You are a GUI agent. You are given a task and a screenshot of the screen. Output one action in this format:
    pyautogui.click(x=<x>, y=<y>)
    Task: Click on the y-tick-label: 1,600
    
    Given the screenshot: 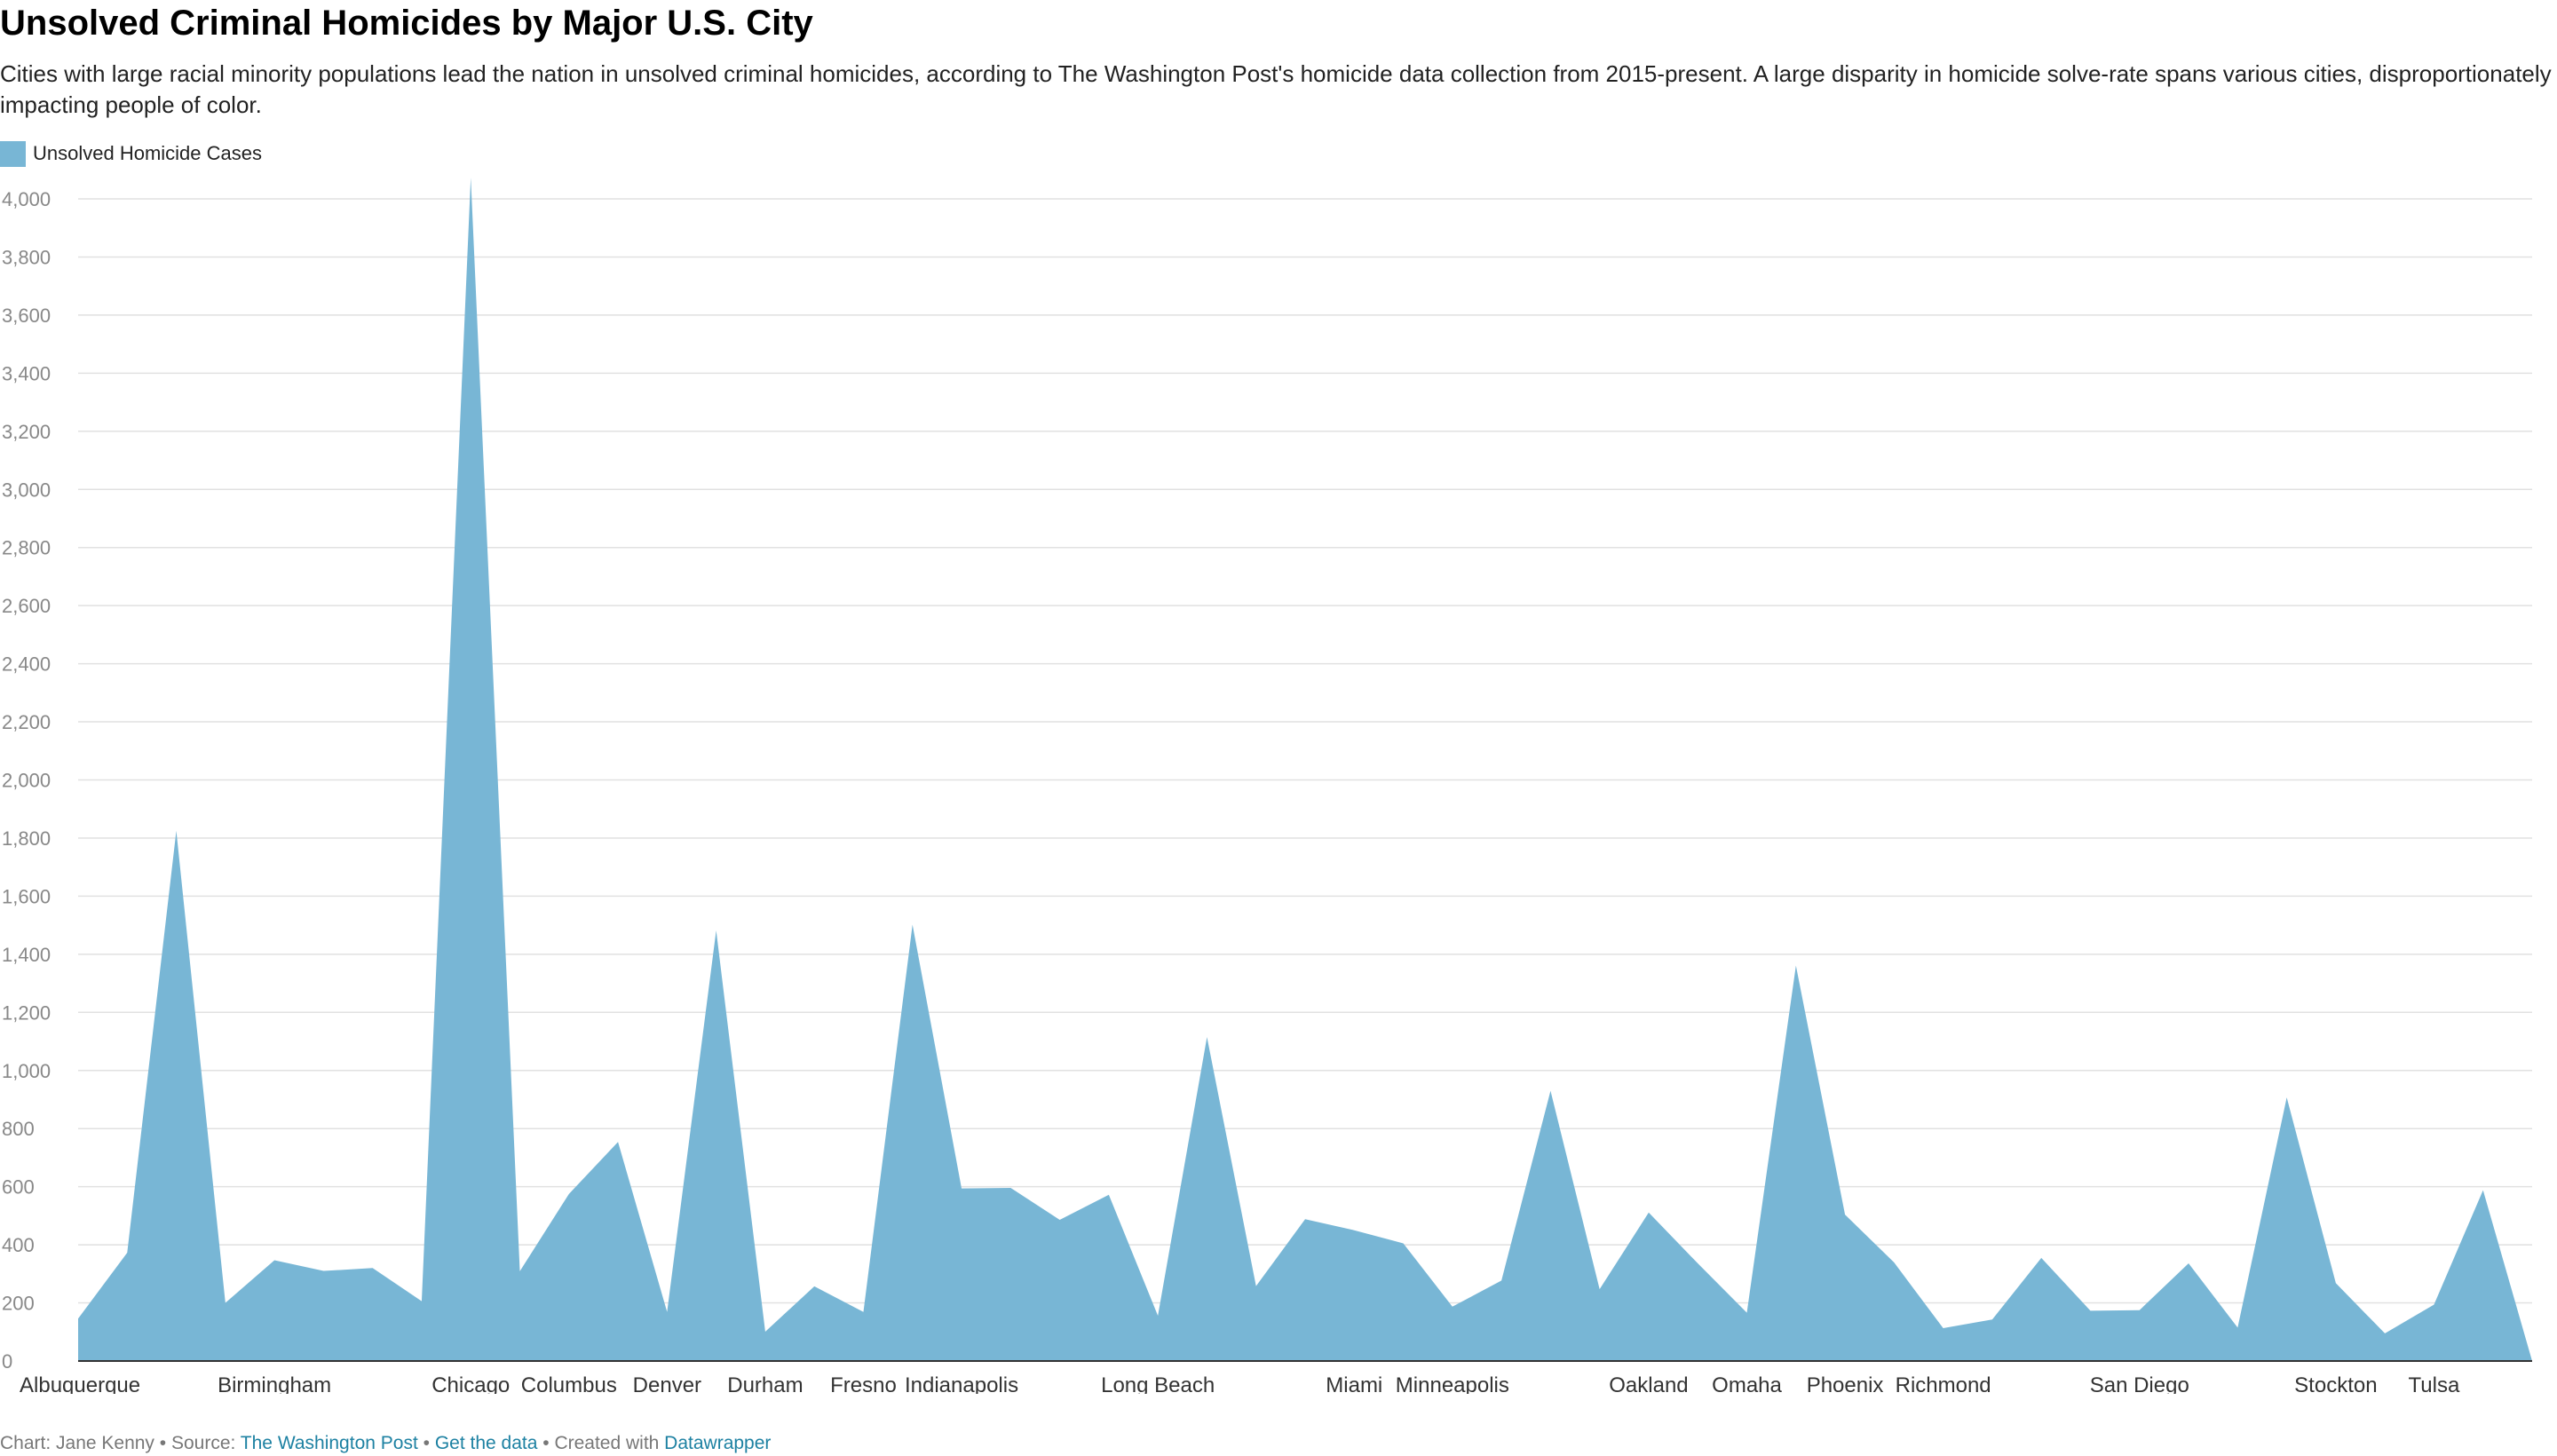 What is the action you would take?
    pyautogui.click(x=26, y=896)
    